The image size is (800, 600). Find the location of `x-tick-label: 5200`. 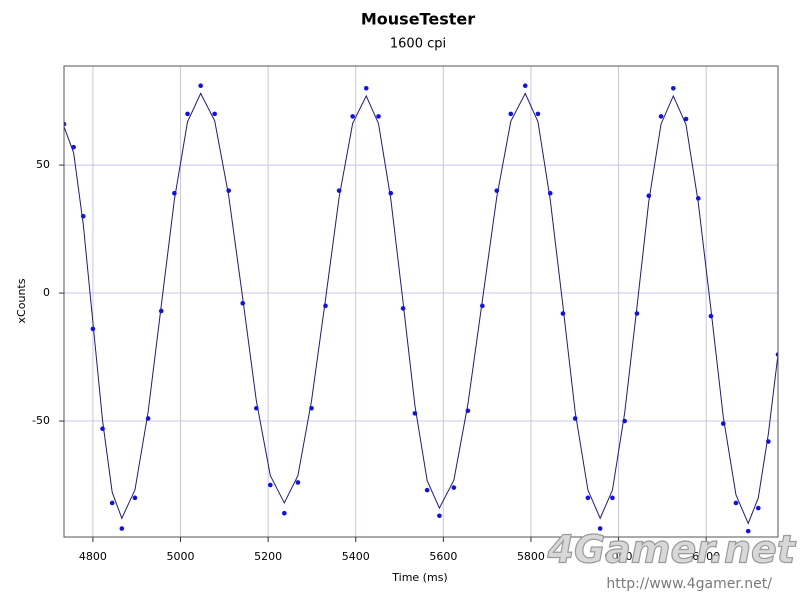

x-tick-label: 5200 is located at coordinates (268, 556).